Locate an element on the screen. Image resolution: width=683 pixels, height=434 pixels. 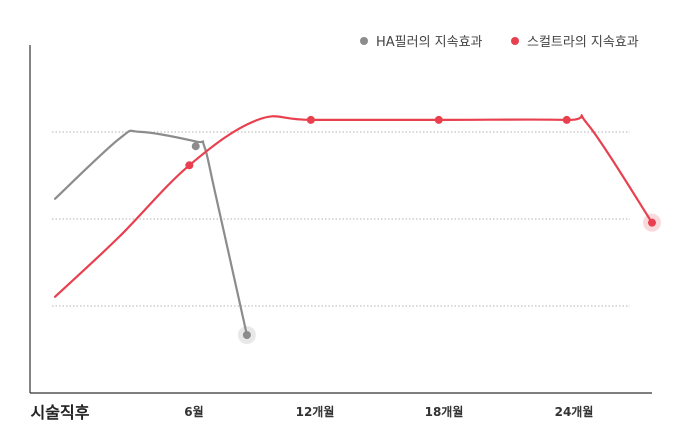
x-tick-label-2: 6월 is located at coordinates (193, 411).